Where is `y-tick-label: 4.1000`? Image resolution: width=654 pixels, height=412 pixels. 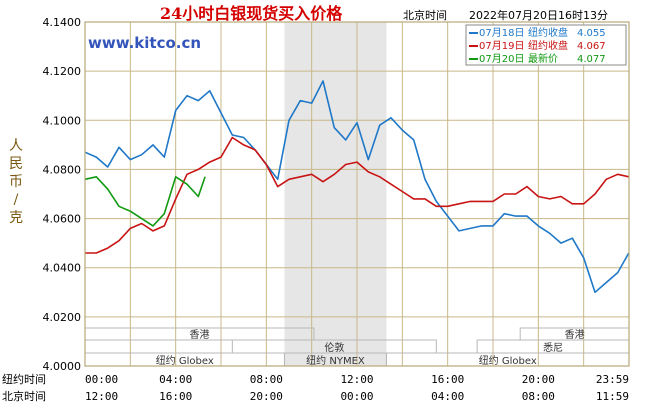 y-tick-label: 4.1000 is located at coordinates (62, 120).